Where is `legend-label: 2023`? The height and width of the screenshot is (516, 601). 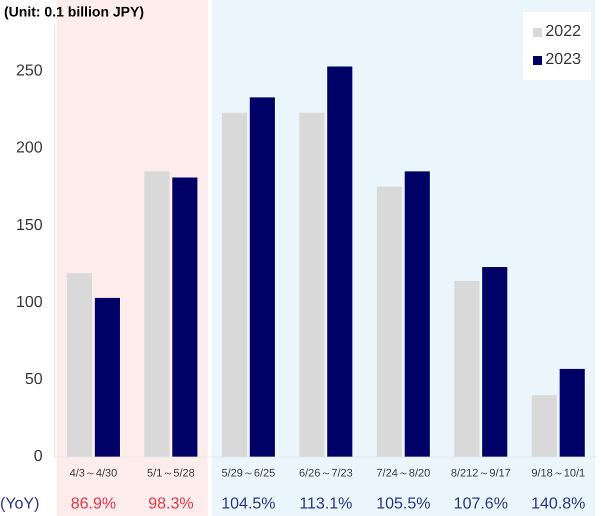
legend-label: 2023 is located at coordinates (563, 60).